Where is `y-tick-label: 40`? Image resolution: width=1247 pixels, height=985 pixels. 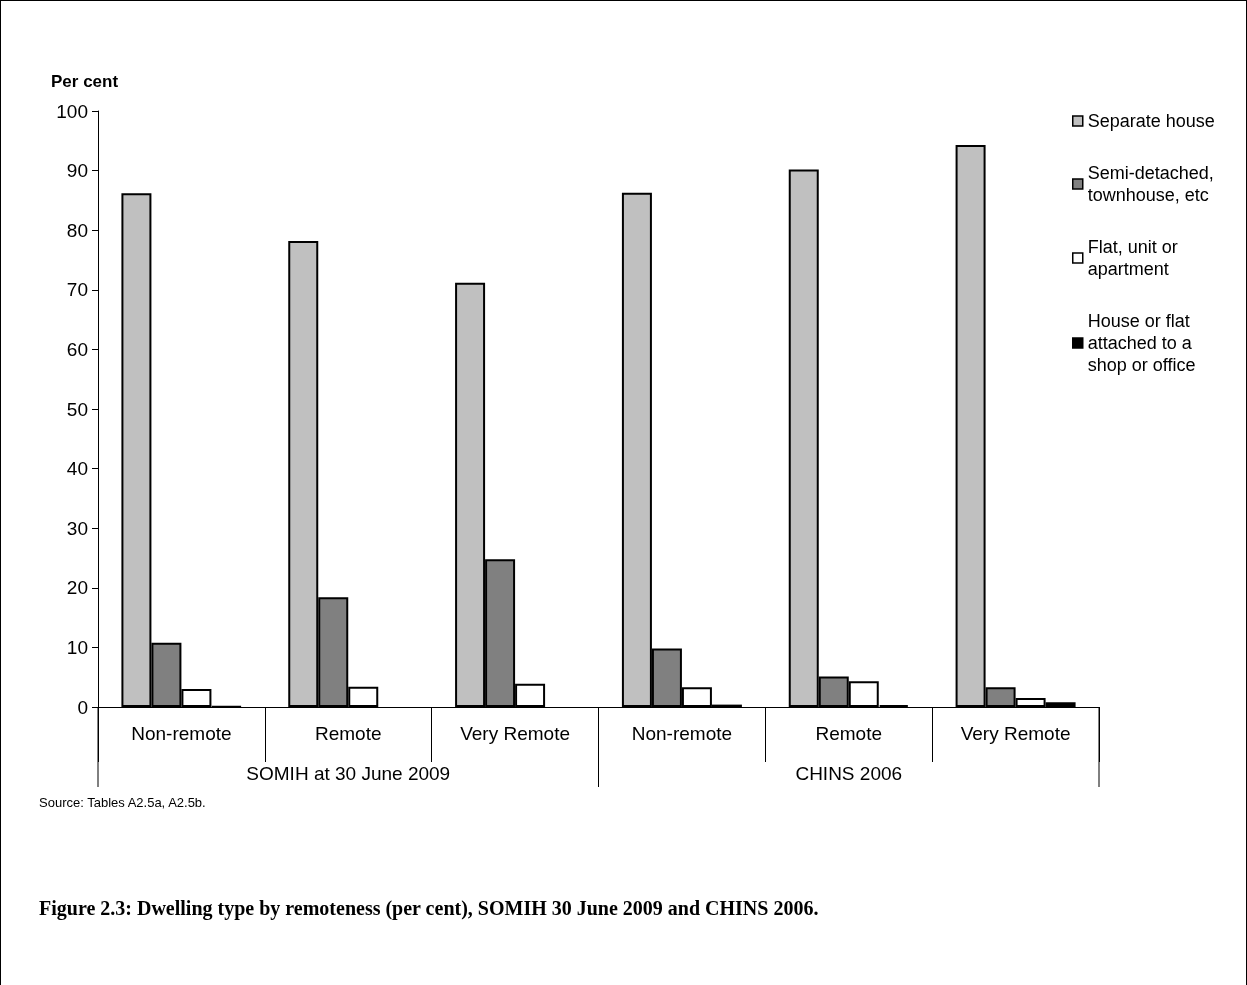 y-tick-label: 40 is located at coordinates (77, 469).